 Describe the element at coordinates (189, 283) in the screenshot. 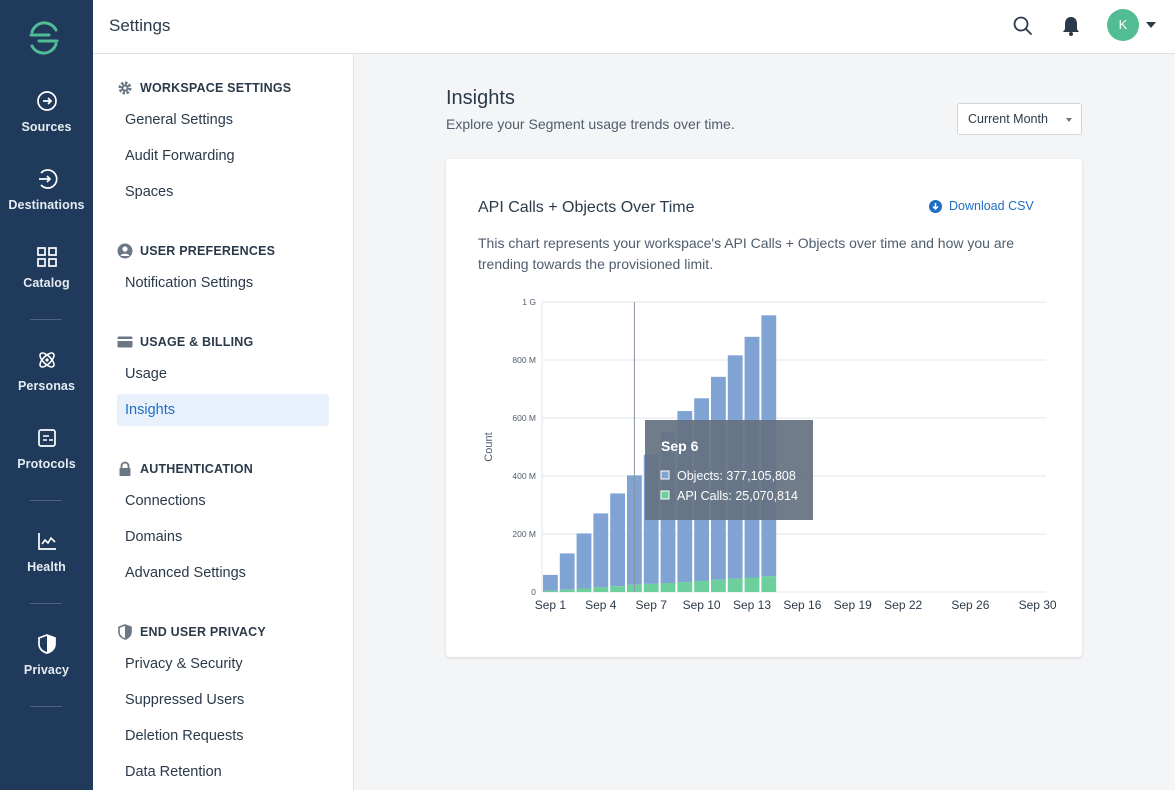

I see `sidebar-item-notification-settings: Notification Settings` at that location.